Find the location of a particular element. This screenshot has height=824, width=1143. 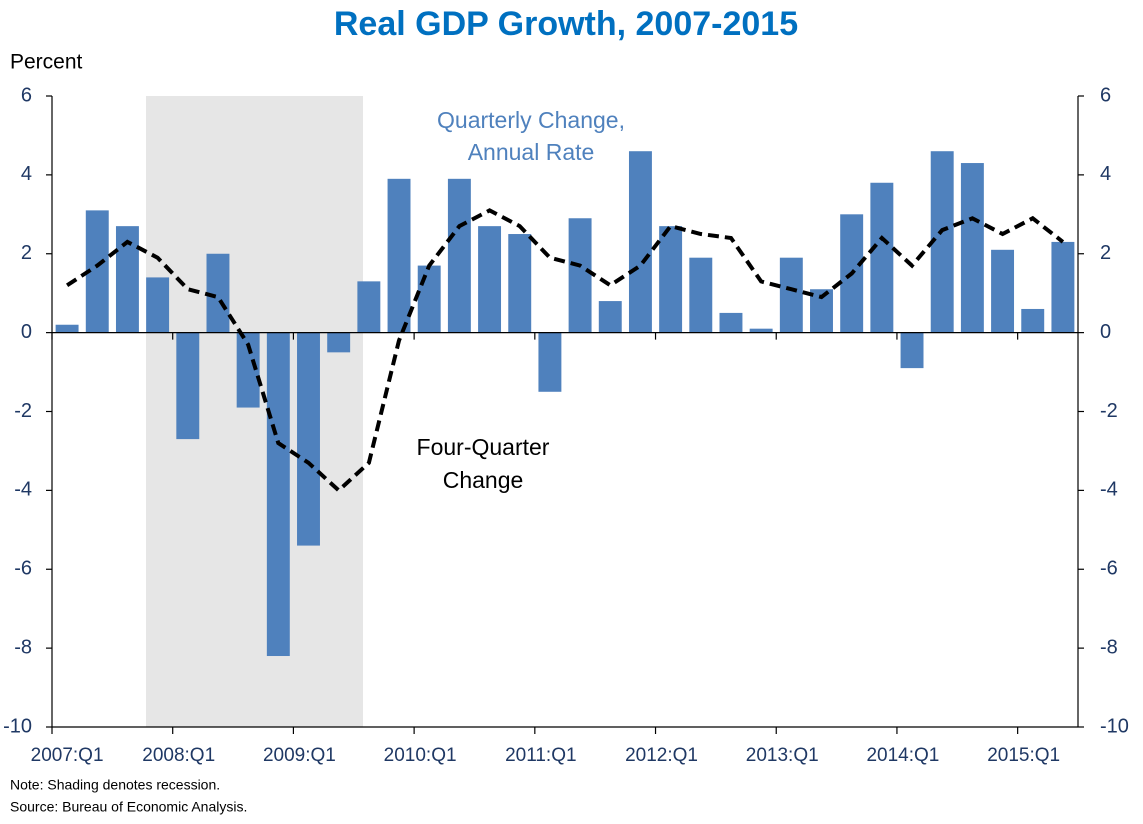

y2-tick-label: -4 is located at coordinates (1109, 490).